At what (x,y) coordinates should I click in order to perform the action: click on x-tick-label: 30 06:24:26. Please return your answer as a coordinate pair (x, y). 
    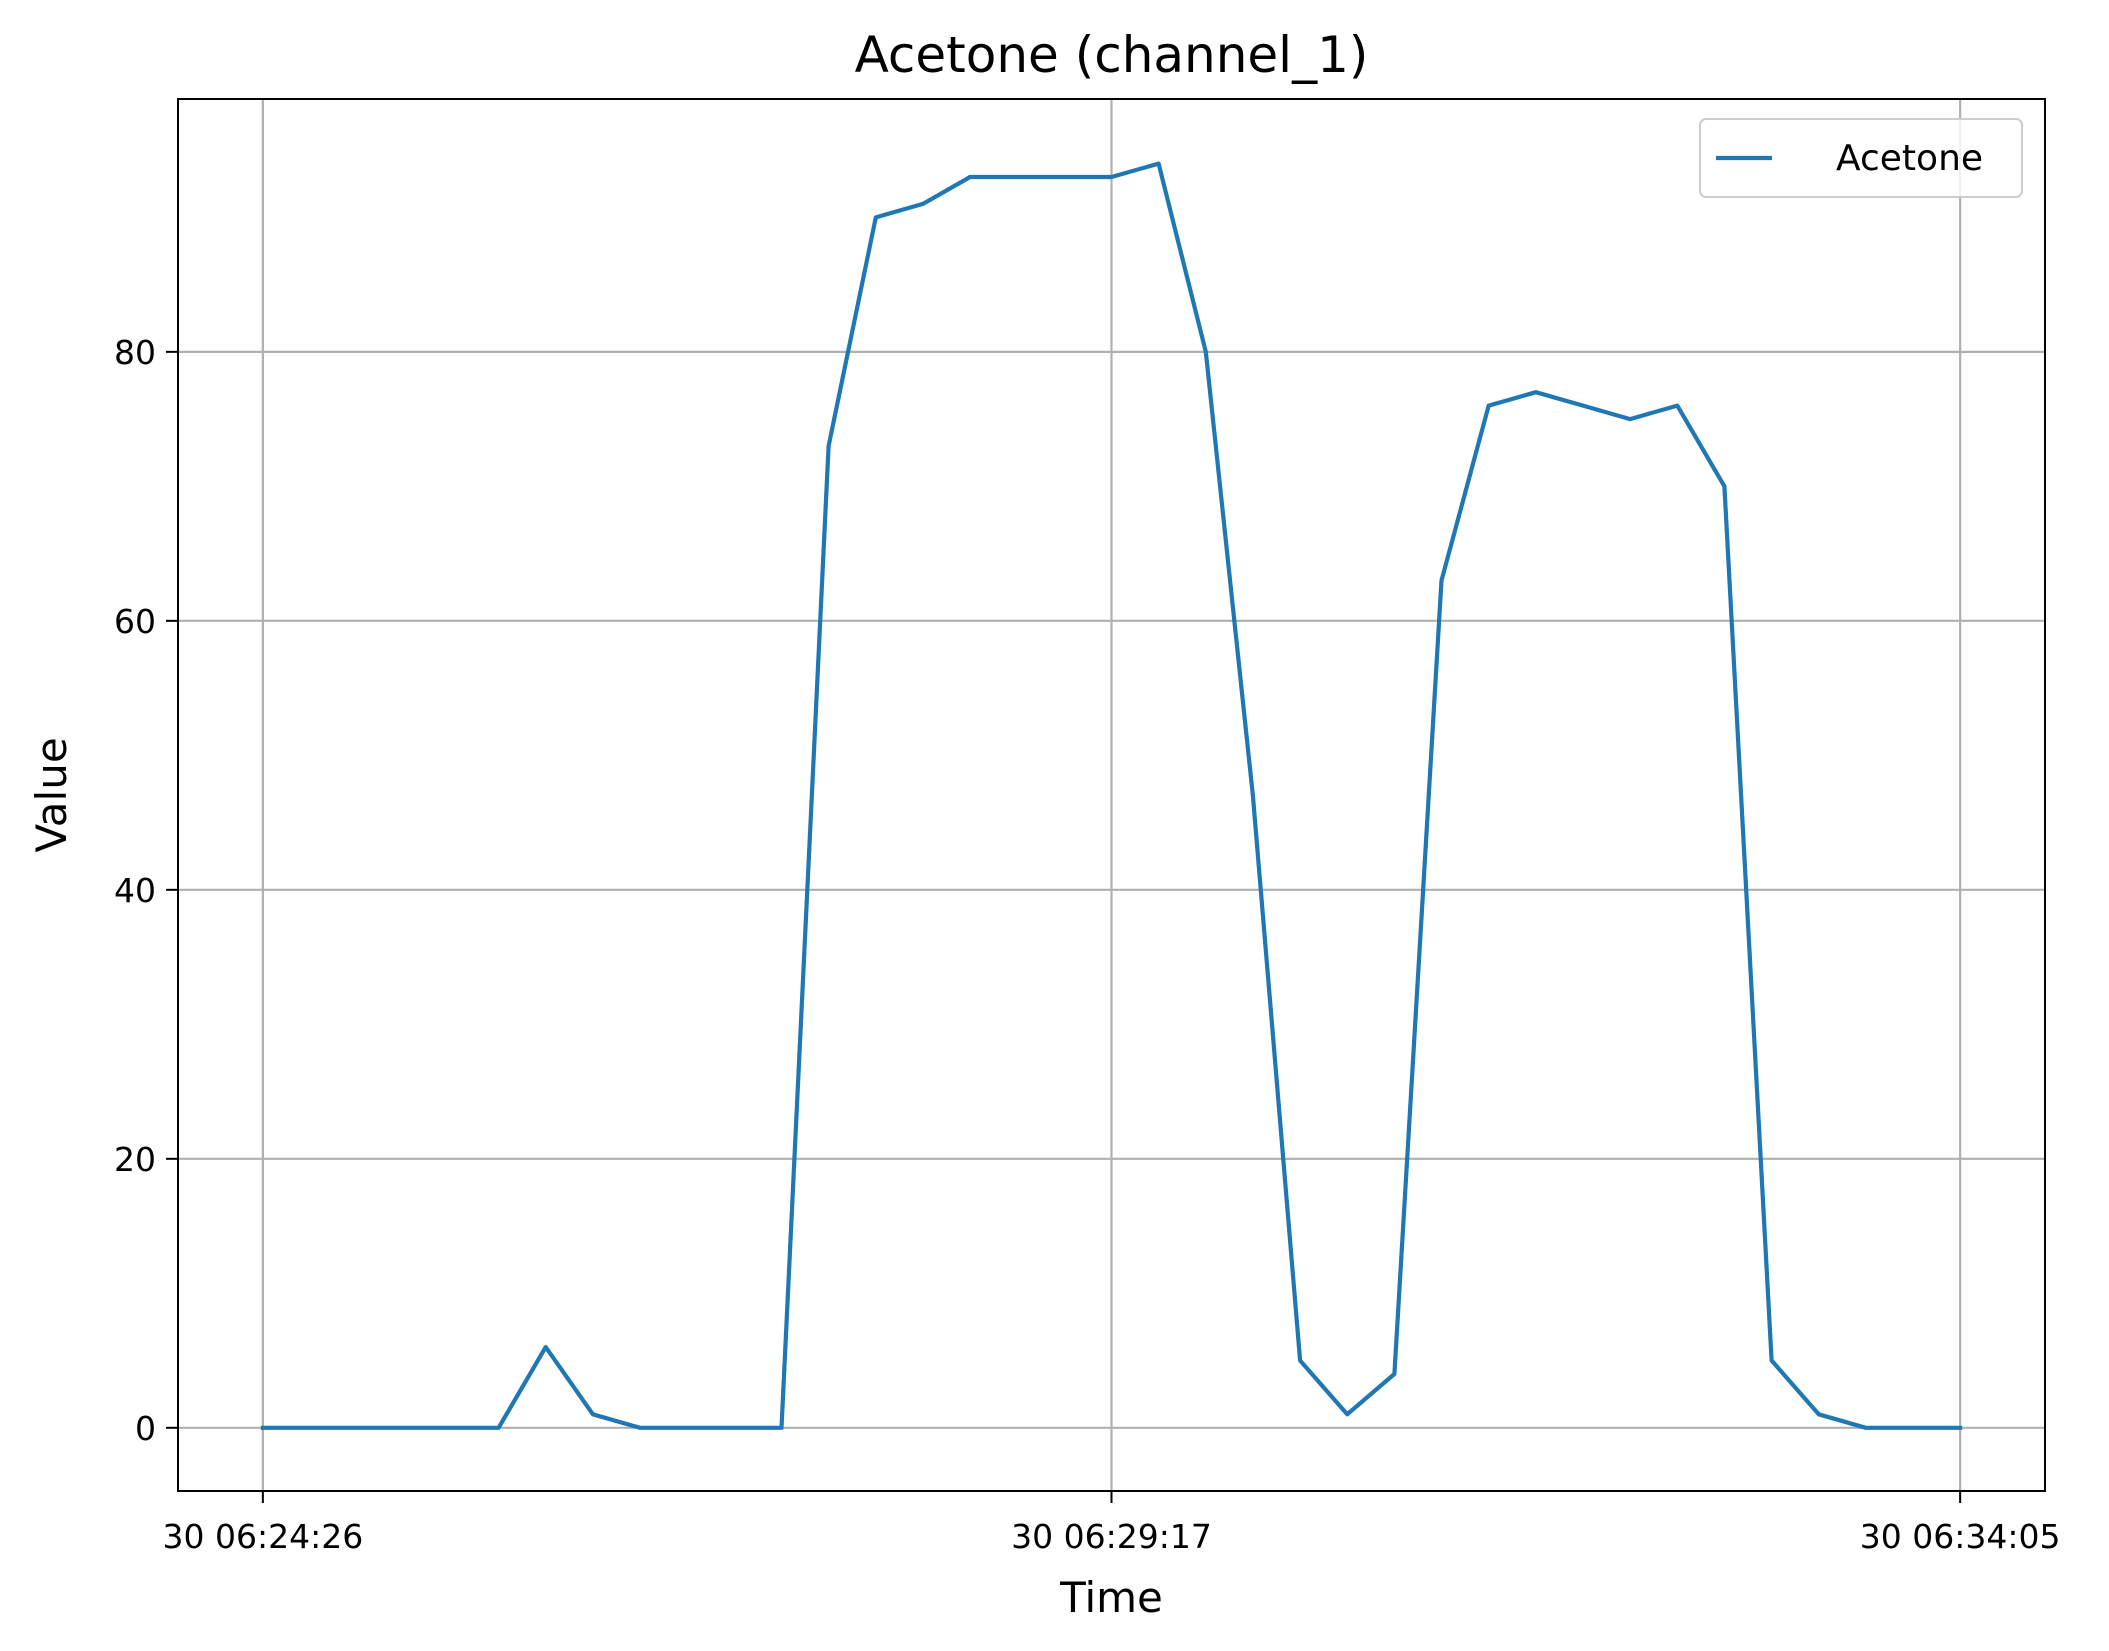
    Looking at the image, I should click on (263, 1536).